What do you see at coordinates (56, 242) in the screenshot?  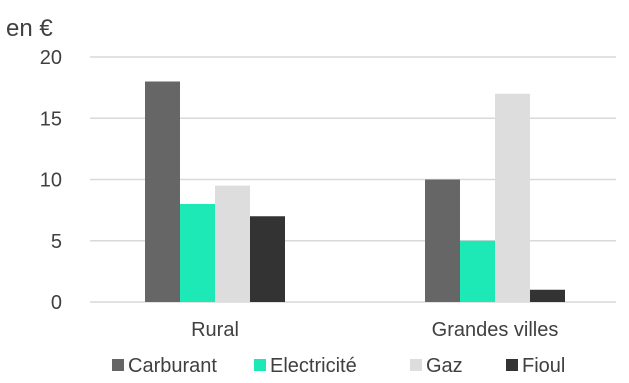 I see `y-tick-label: 5` at bounding box center [56, 242].